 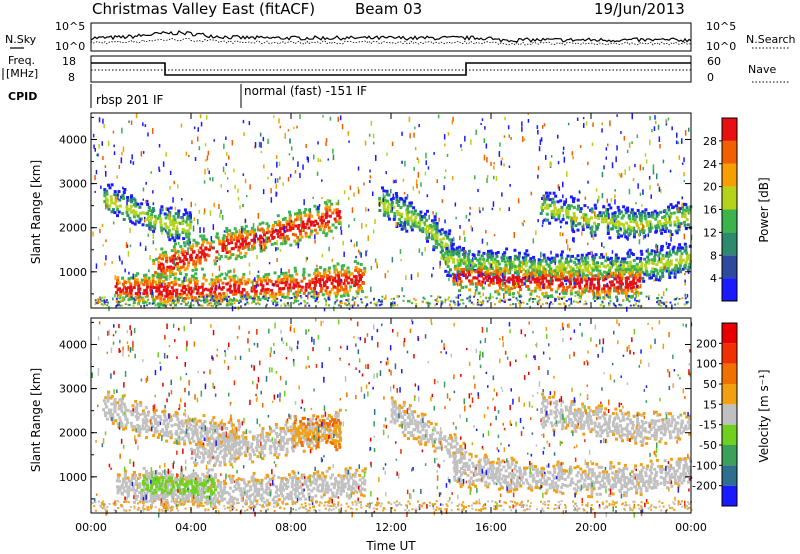 I want to click on cpid-program-2: normal (fast) -151 IF, so click(x=305, y=91).